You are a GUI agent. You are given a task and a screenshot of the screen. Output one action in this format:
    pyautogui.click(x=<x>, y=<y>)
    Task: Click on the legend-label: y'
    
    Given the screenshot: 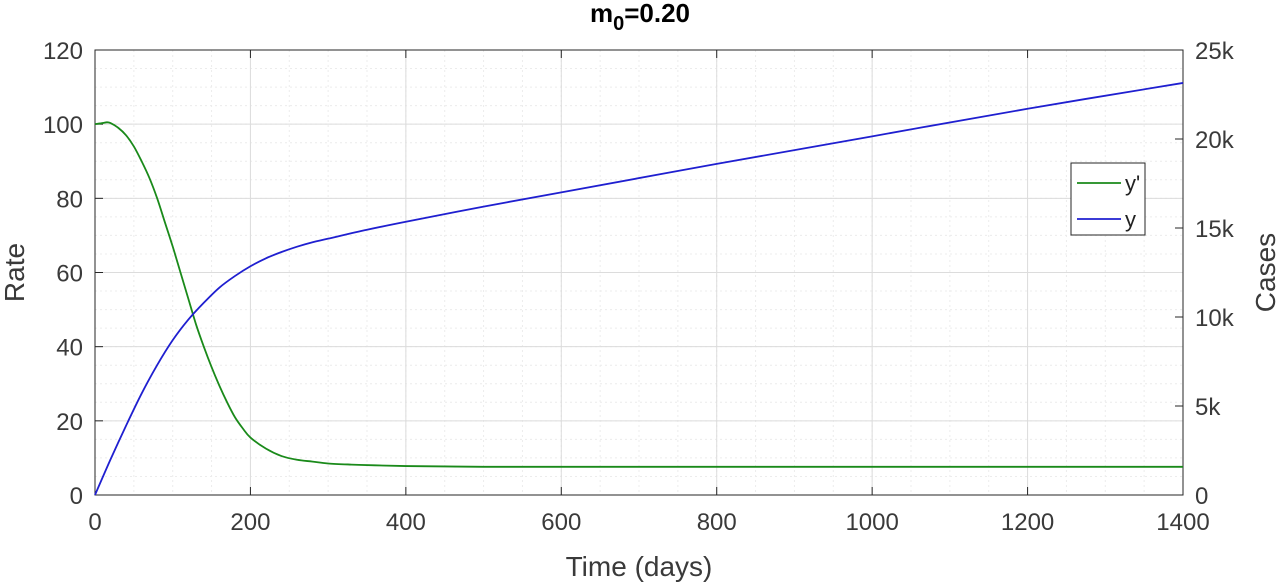 What is the action you would take?
    pyautogui.click(x=1132, y=183)
    